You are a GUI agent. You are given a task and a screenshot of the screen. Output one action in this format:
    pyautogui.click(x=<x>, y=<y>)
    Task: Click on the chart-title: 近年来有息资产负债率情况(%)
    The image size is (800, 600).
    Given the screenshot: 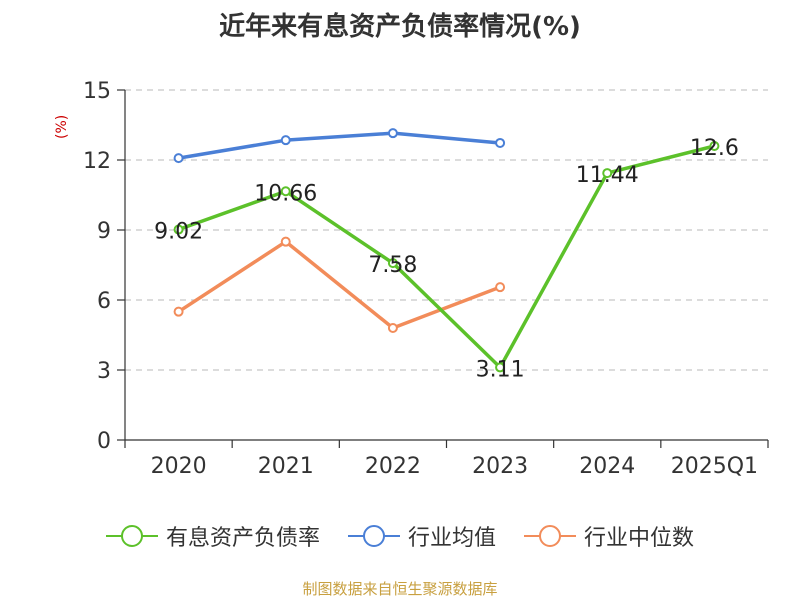 What is the action you would take?
    pyautogui.click(x=400, y=27)
    